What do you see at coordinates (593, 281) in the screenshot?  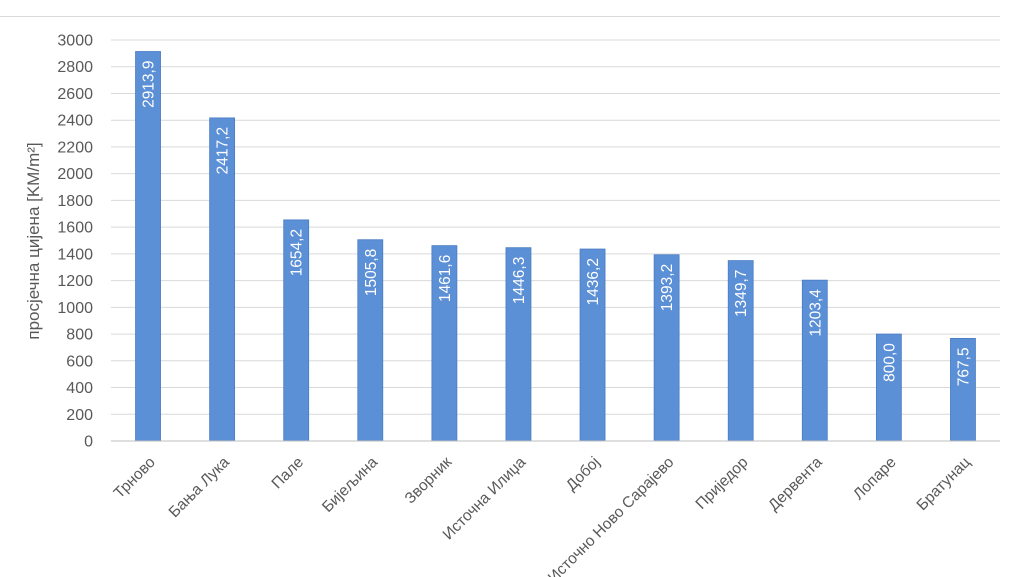 I see `bar-value-label: 1436,2` at bounding box center [593, 281].